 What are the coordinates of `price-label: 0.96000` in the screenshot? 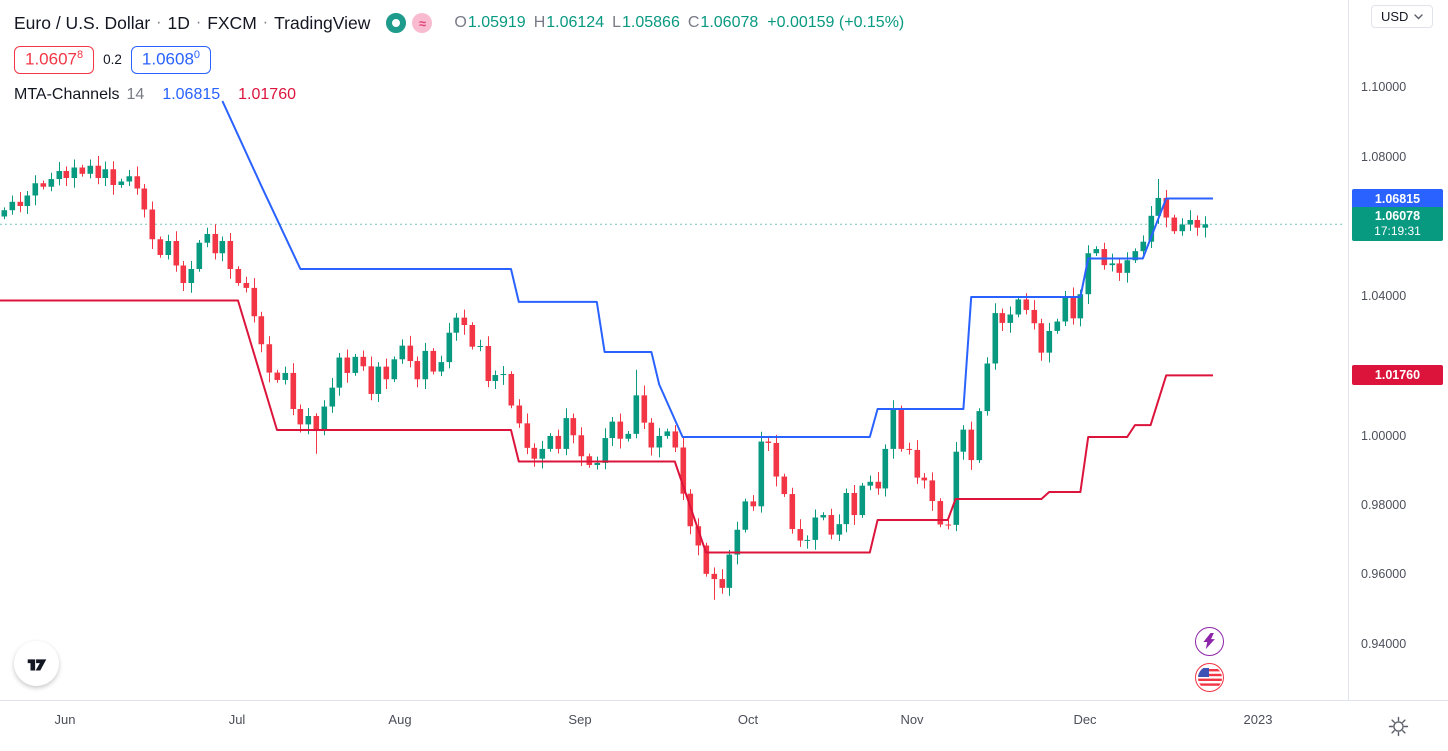 It's located at (1384, 574).